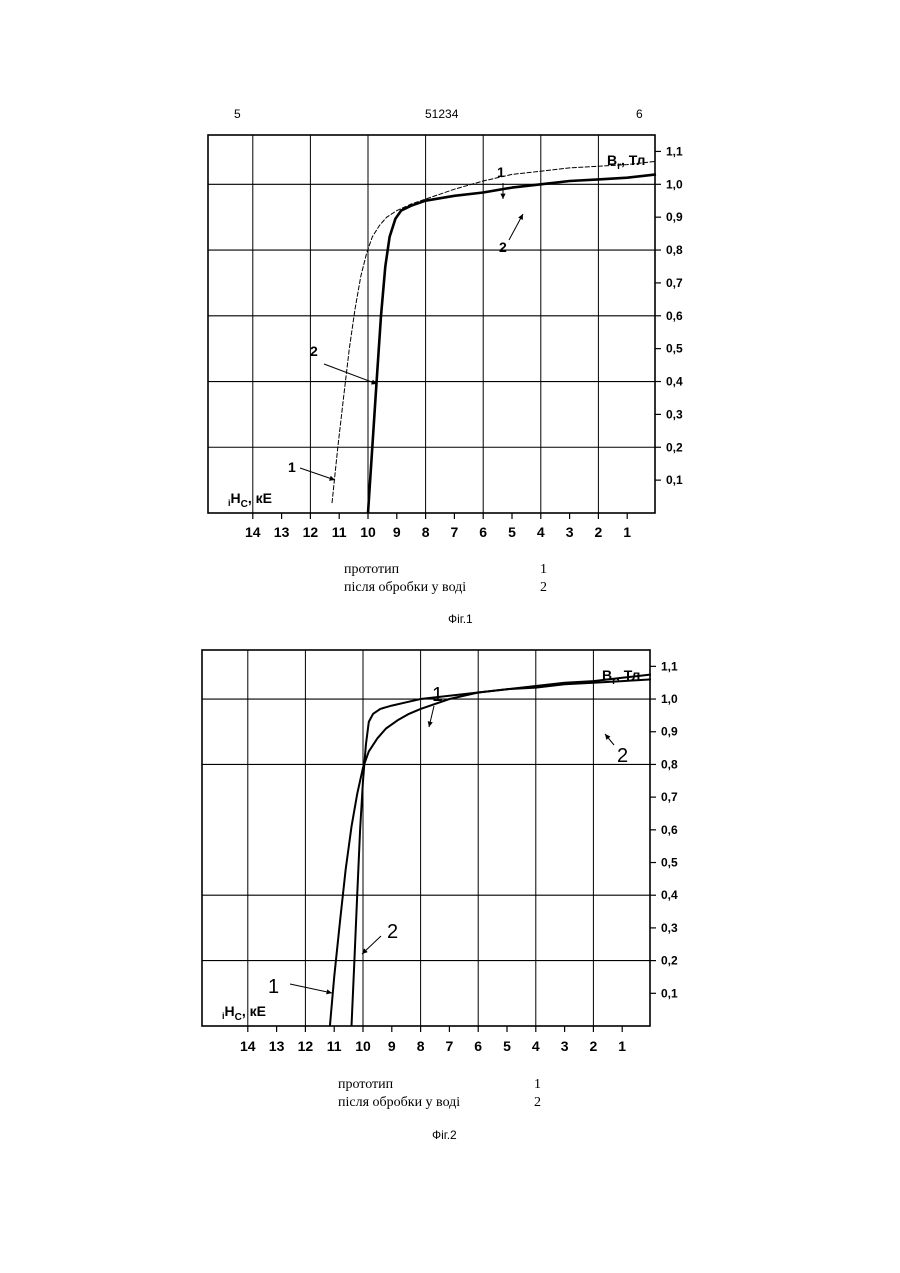 The width and height of the screenshot is (900, 1273). I want to click on figure-2-caption: Фіг.2, so click(444, 1135).